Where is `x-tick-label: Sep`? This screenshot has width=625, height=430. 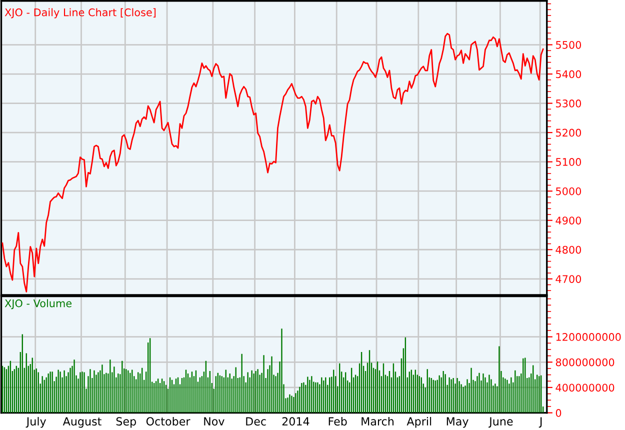
x-tick-label: Sep is located at coordinates (126, 422).